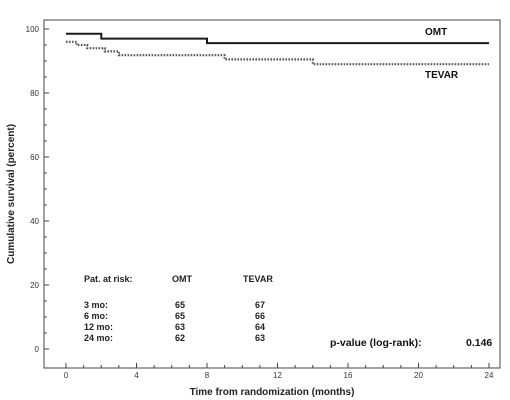 The height and width of the screenshot is (400, 510). I want to click on risk-row-tevar: 63, so click(260, 338).